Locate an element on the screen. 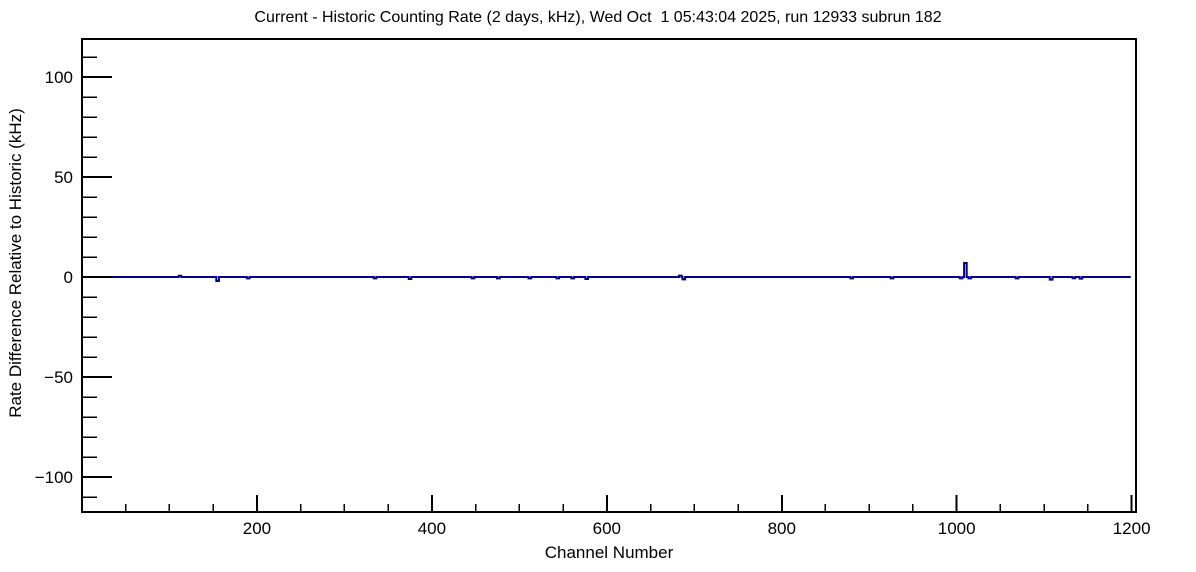  y-tick-label: 50 is located at coordinates (63, 177).